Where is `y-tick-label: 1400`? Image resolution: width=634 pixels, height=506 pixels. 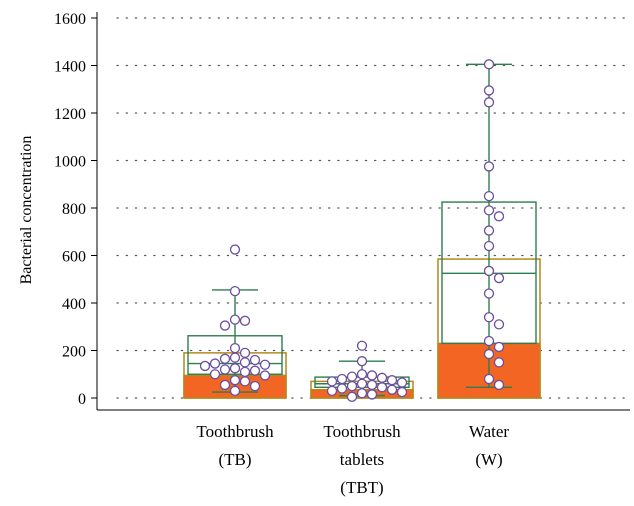 y-tick-label: 1400 is located at coordinates (70, 67).